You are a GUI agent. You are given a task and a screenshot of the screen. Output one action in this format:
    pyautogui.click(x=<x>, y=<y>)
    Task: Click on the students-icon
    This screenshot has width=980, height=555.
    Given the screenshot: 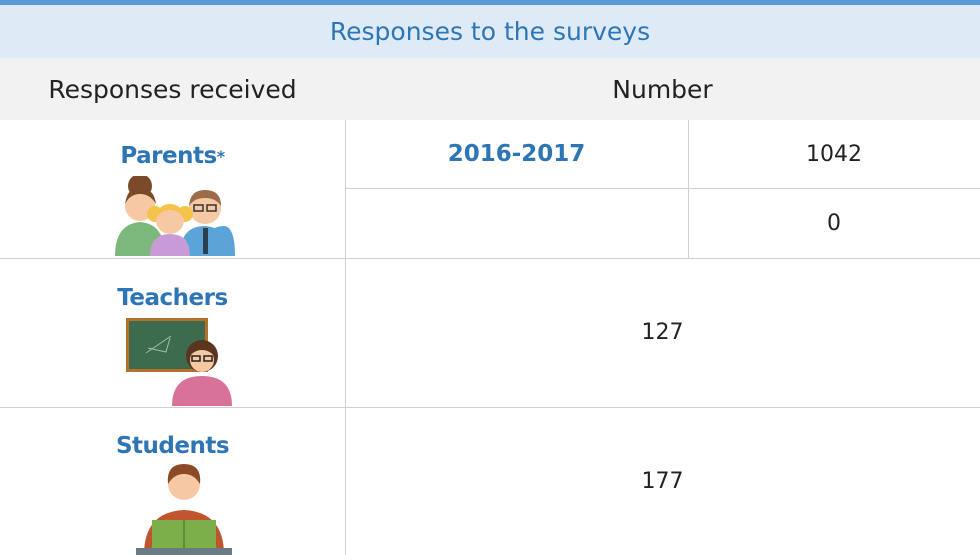 What is the action you would take?
    pyautogui.click(x=184, y=509)
    